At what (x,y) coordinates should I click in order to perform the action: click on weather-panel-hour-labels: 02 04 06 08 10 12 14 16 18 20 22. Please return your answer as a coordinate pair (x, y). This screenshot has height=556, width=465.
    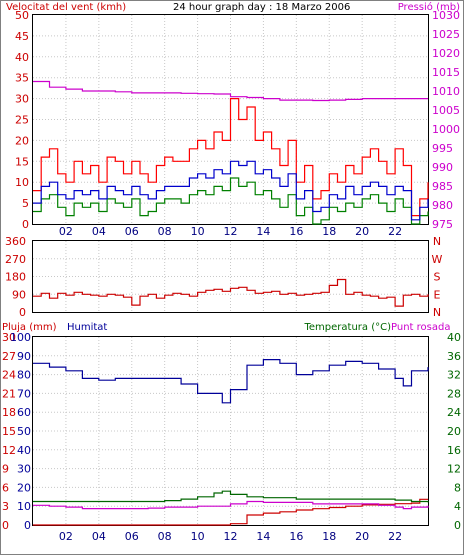
    Looking at the image, I should click on (230, 536).